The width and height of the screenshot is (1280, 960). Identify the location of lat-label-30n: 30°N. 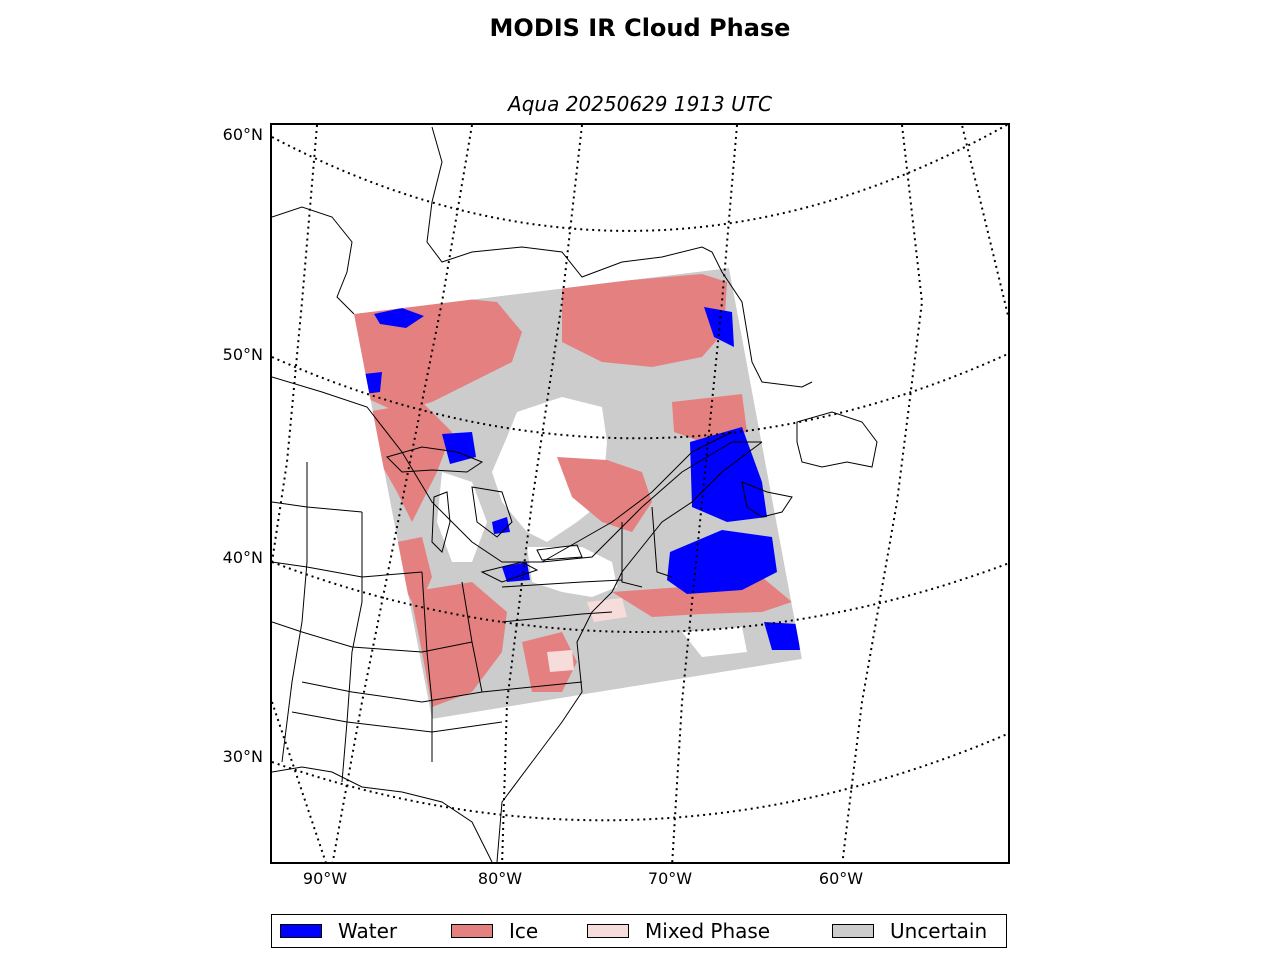
(242, 756).